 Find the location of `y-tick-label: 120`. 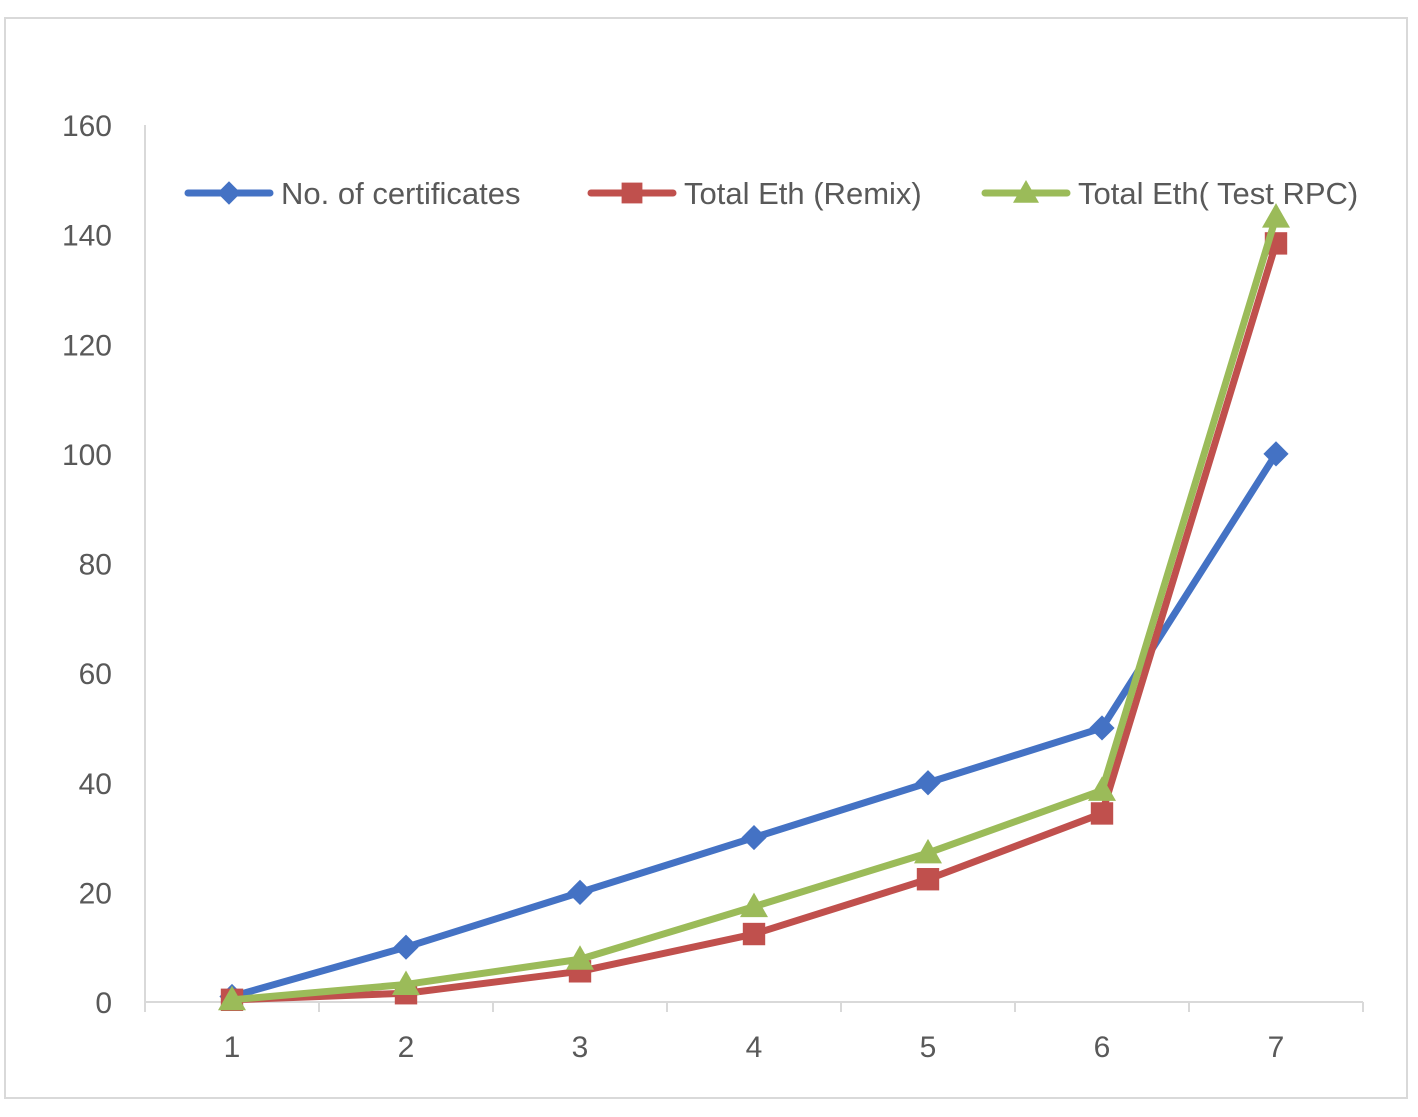

y-tick-label: 120 is located at coordinates (87, 345).